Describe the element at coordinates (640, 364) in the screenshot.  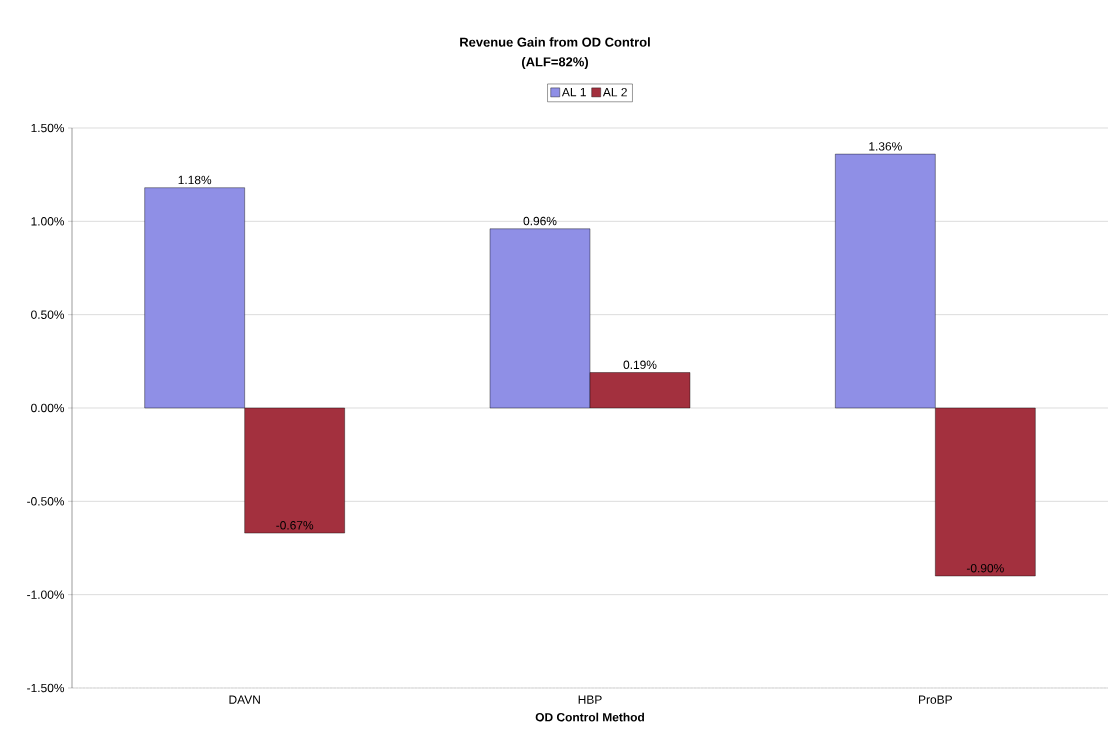
I see `data-label: 0.19%` at that location.